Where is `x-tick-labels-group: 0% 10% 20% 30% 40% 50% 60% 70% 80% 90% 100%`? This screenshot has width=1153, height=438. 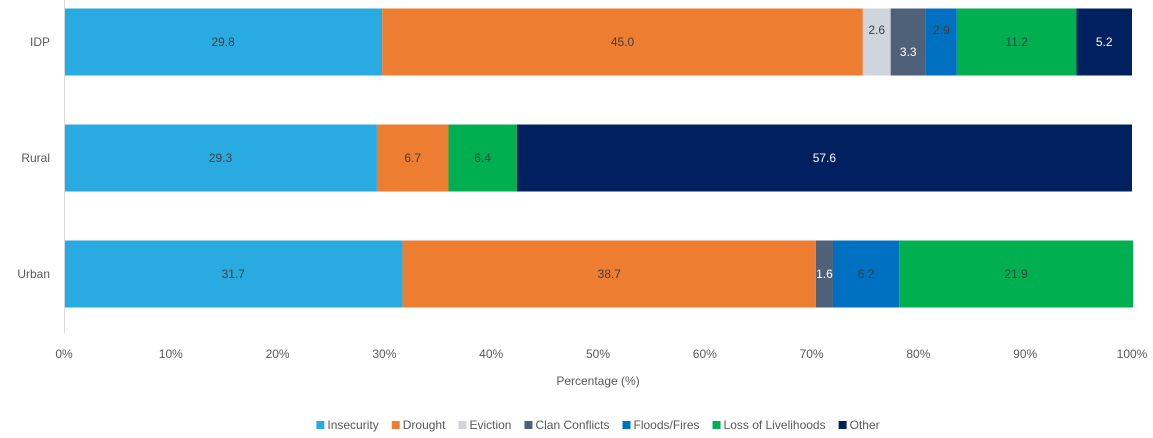 x-tick-labels-group: 0% 10% 20% 30% 40% 50% 60% 70% 80% 90% 100% is located at coordinates (601, 354).